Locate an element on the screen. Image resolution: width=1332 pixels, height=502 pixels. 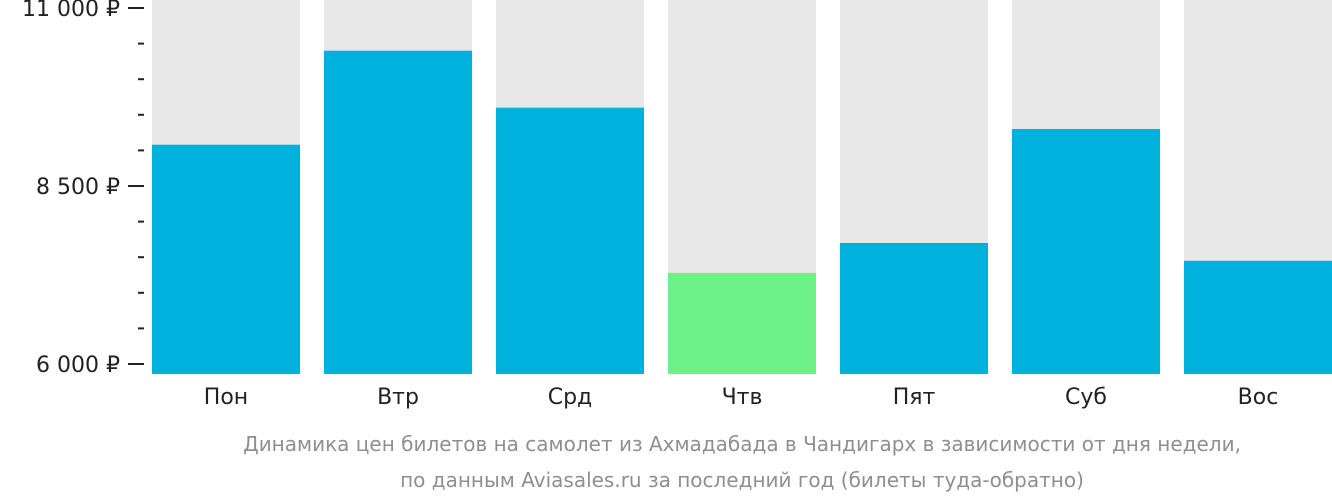
y-tick-label: 8 500 ₽ is located at coordinates (78, 187).